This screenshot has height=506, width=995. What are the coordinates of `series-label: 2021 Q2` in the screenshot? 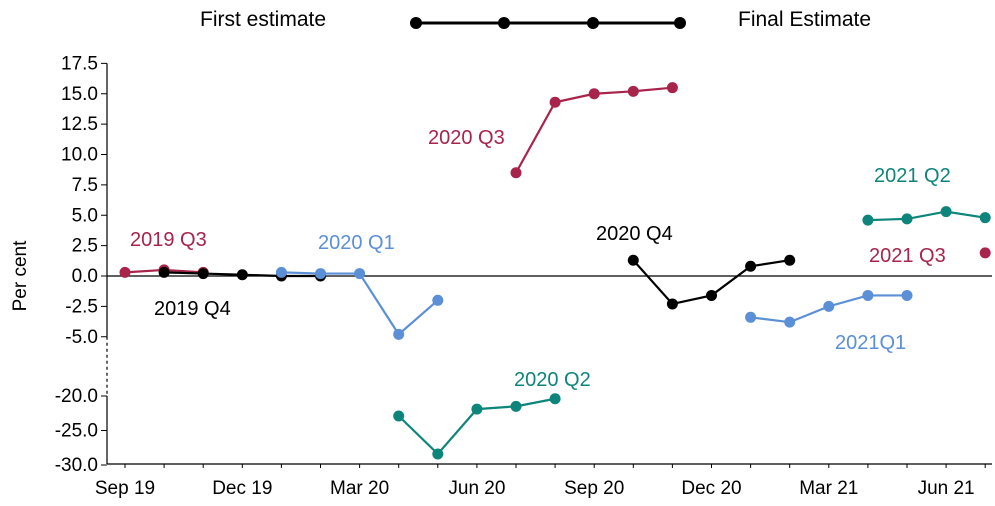 It's located at (912, 176).